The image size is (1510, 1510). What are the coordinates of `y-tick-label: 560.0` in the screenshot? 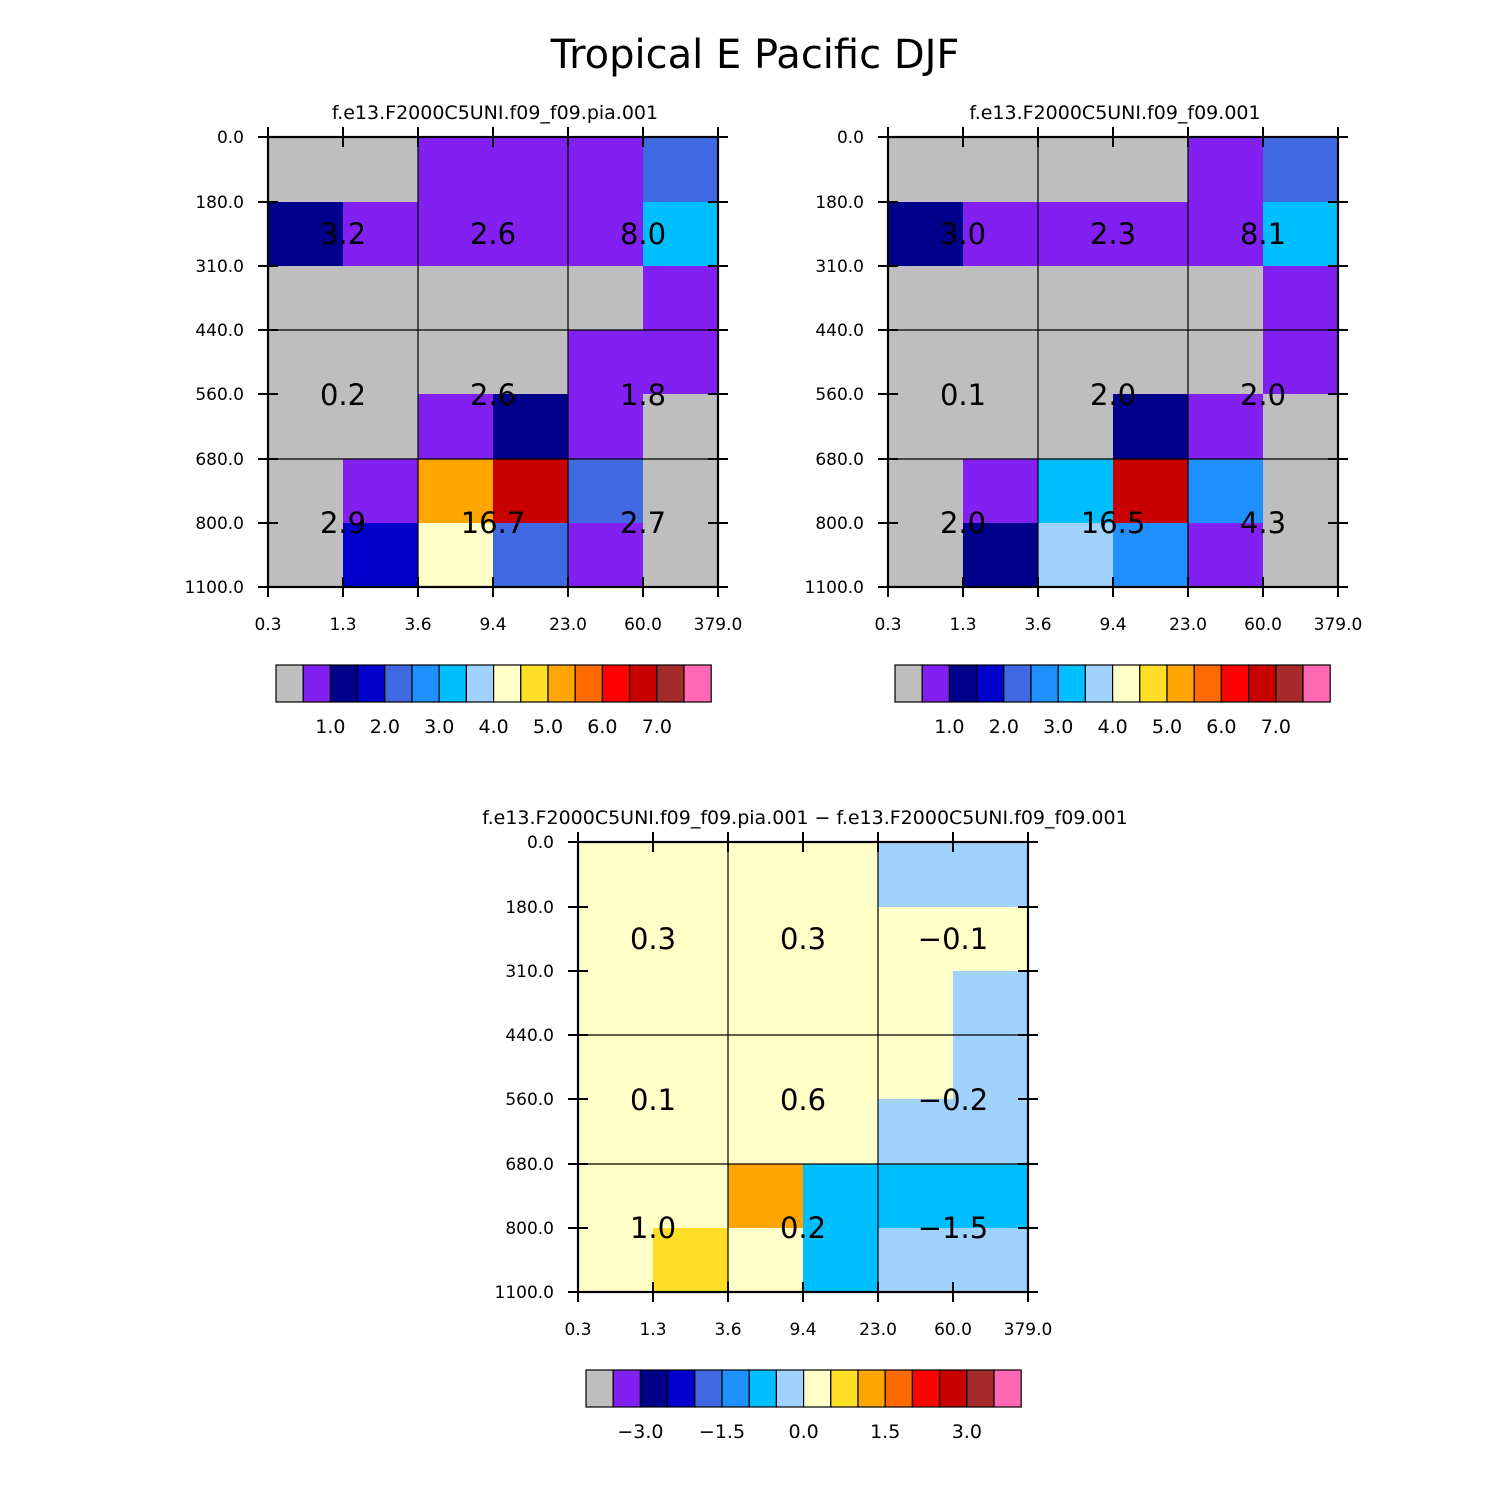 It's located at (219, 395).